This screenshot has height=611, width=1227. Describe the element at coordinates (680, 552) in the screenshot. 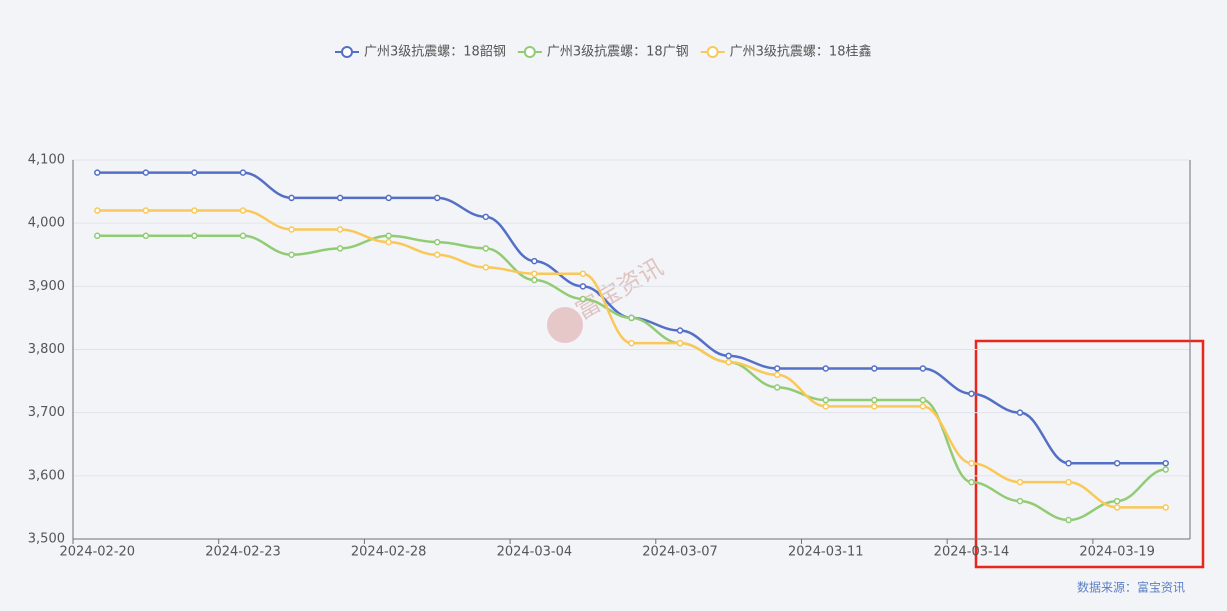

I see `x-tick-label: 2024-03-07` at that location.